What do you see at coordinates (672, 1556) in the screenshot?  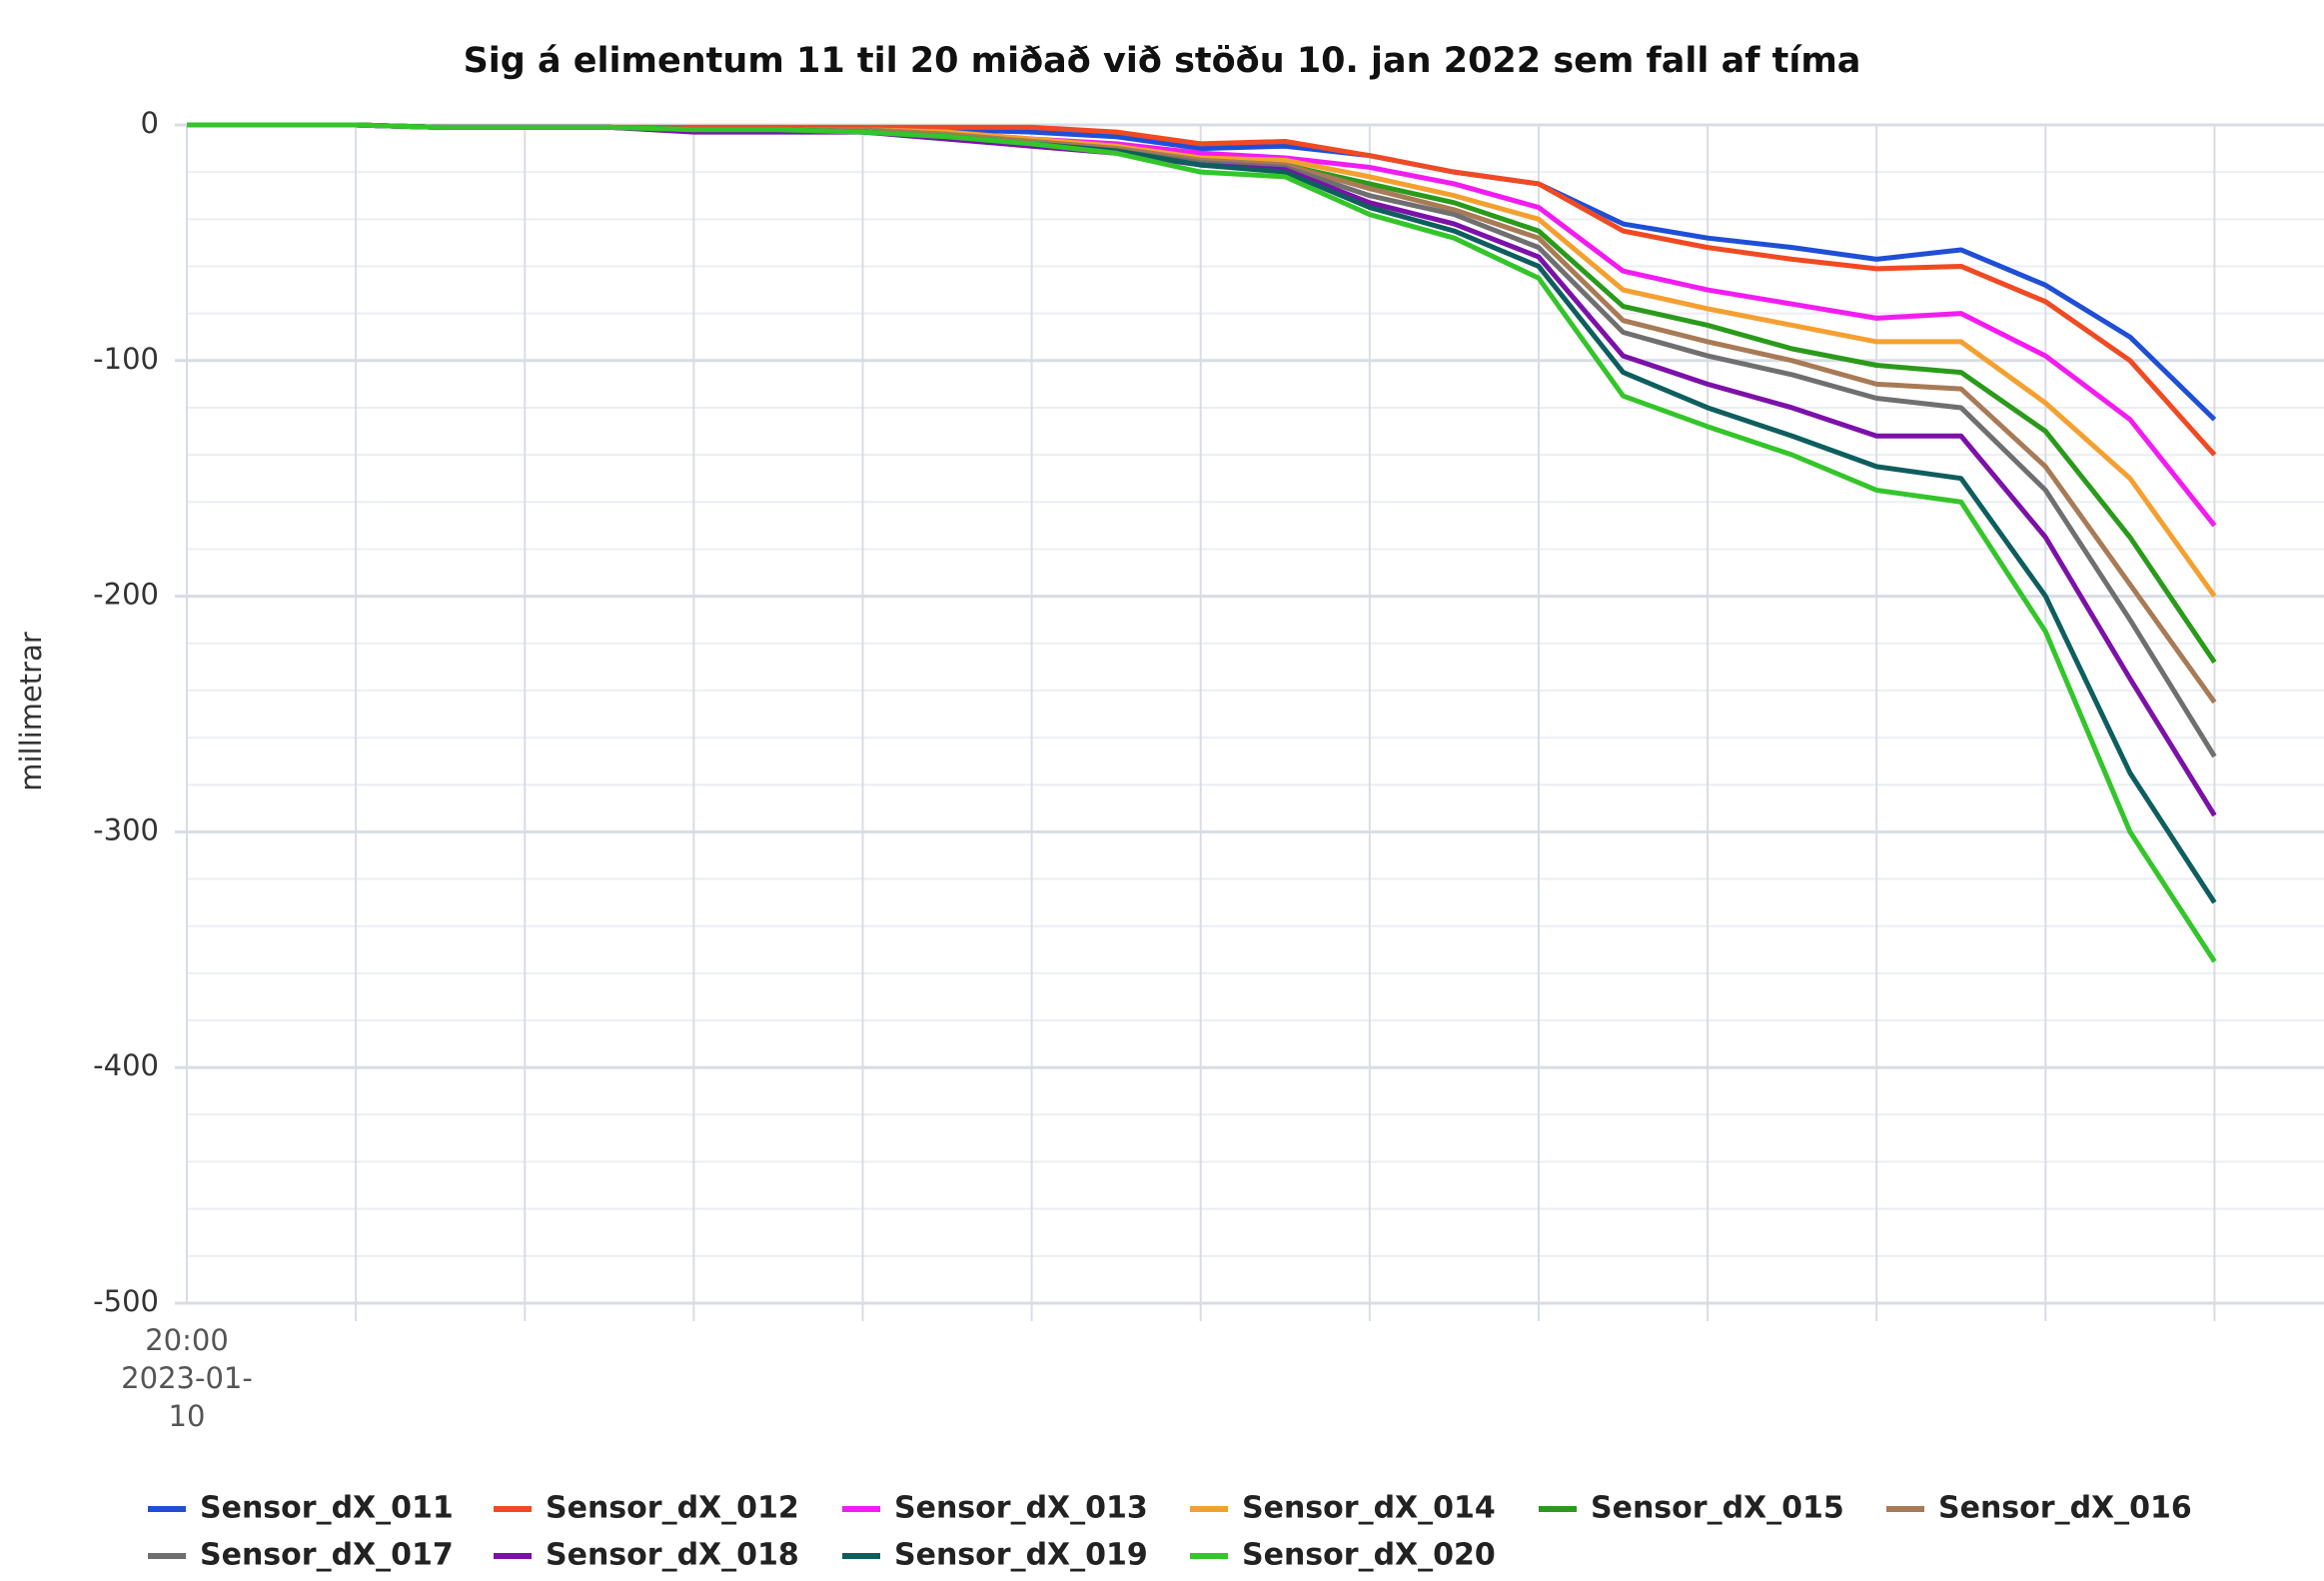 I see `legend-label: Sensor_dX_018` at bounding box center [672, 1556].